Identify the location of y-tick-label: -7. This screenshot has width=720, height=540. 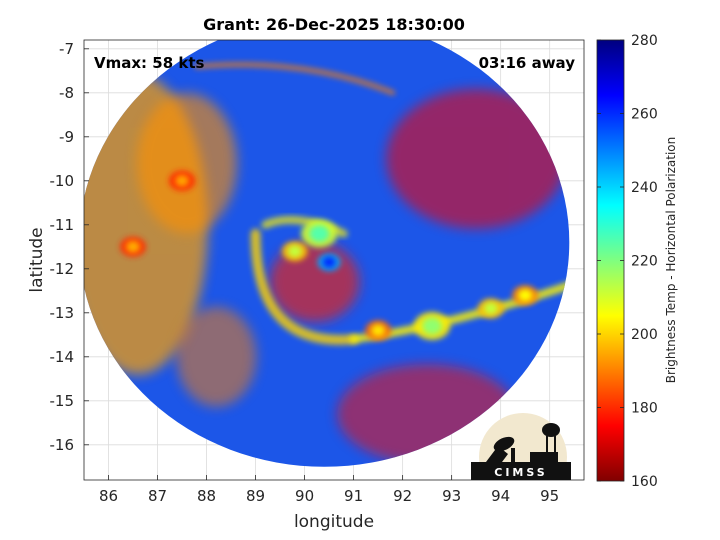
(66, 49).